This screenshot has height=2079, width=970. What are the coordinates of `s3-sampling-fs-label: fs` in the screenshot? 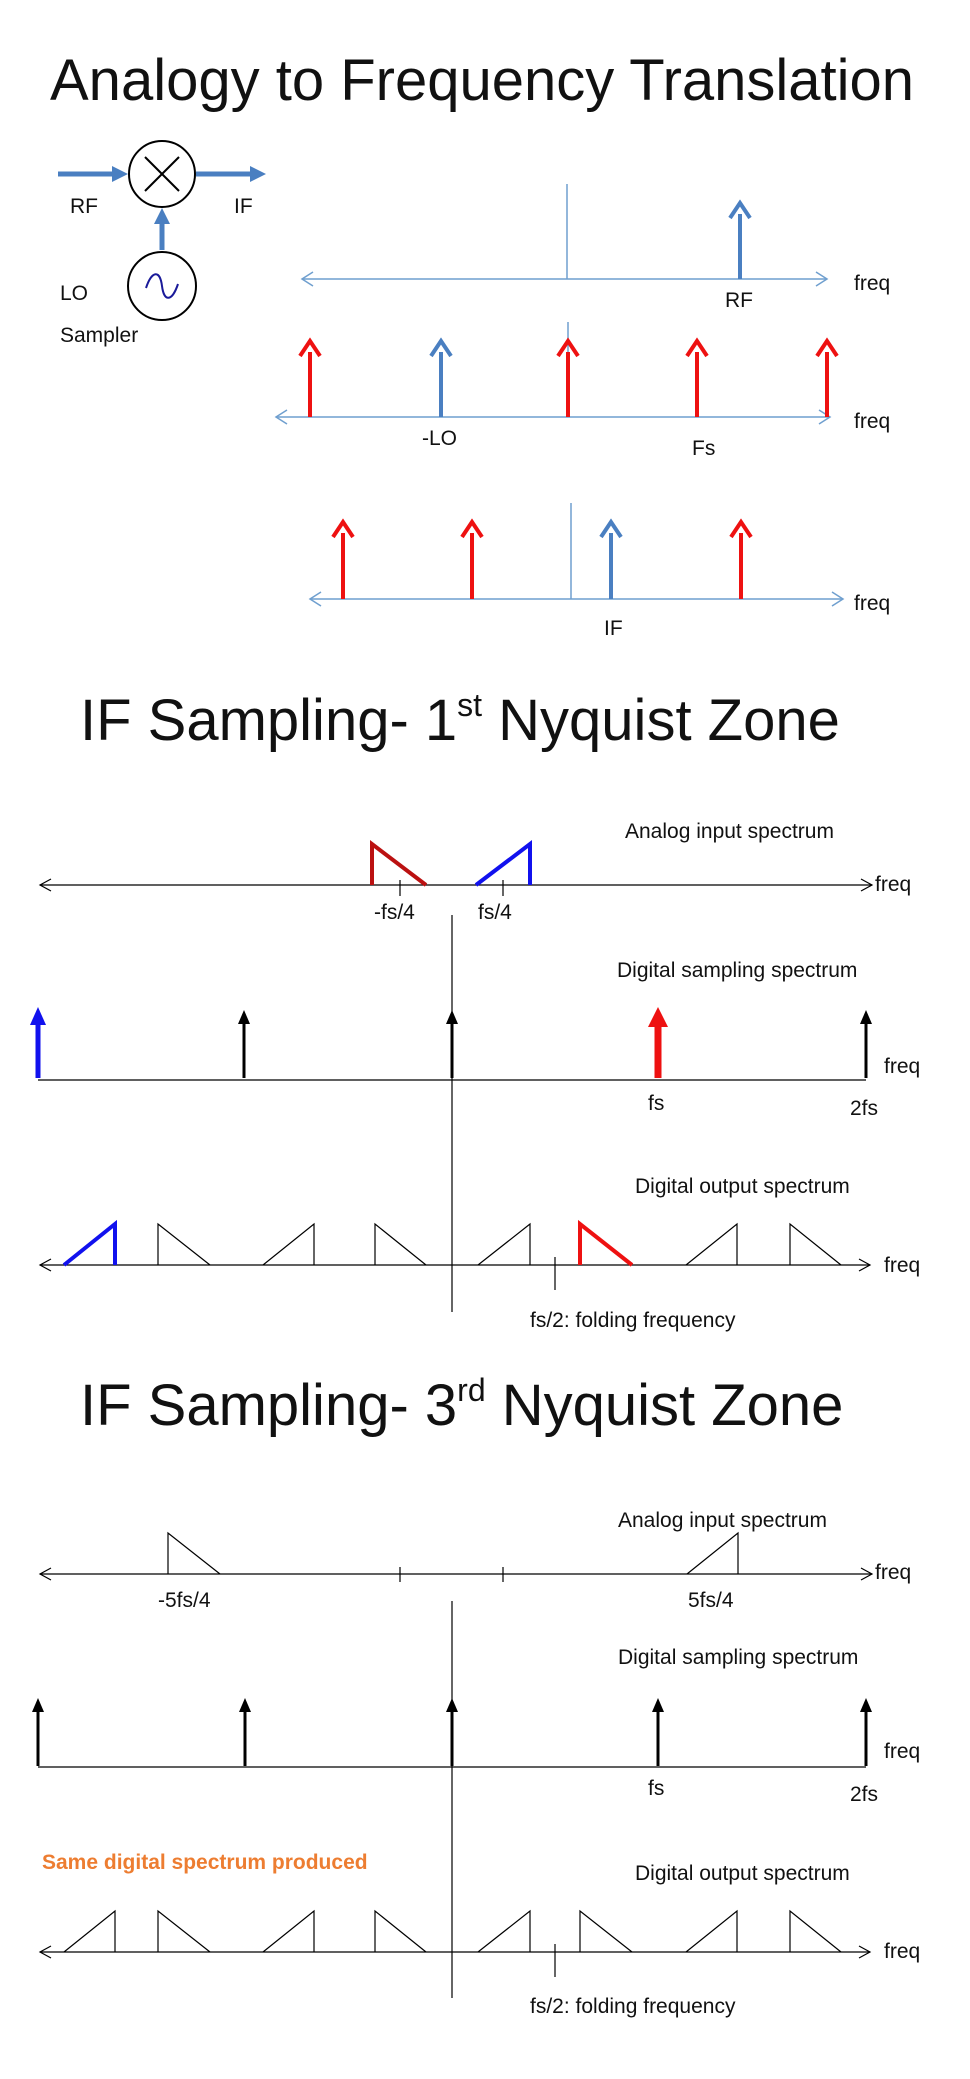 It's located at (656, 1788).